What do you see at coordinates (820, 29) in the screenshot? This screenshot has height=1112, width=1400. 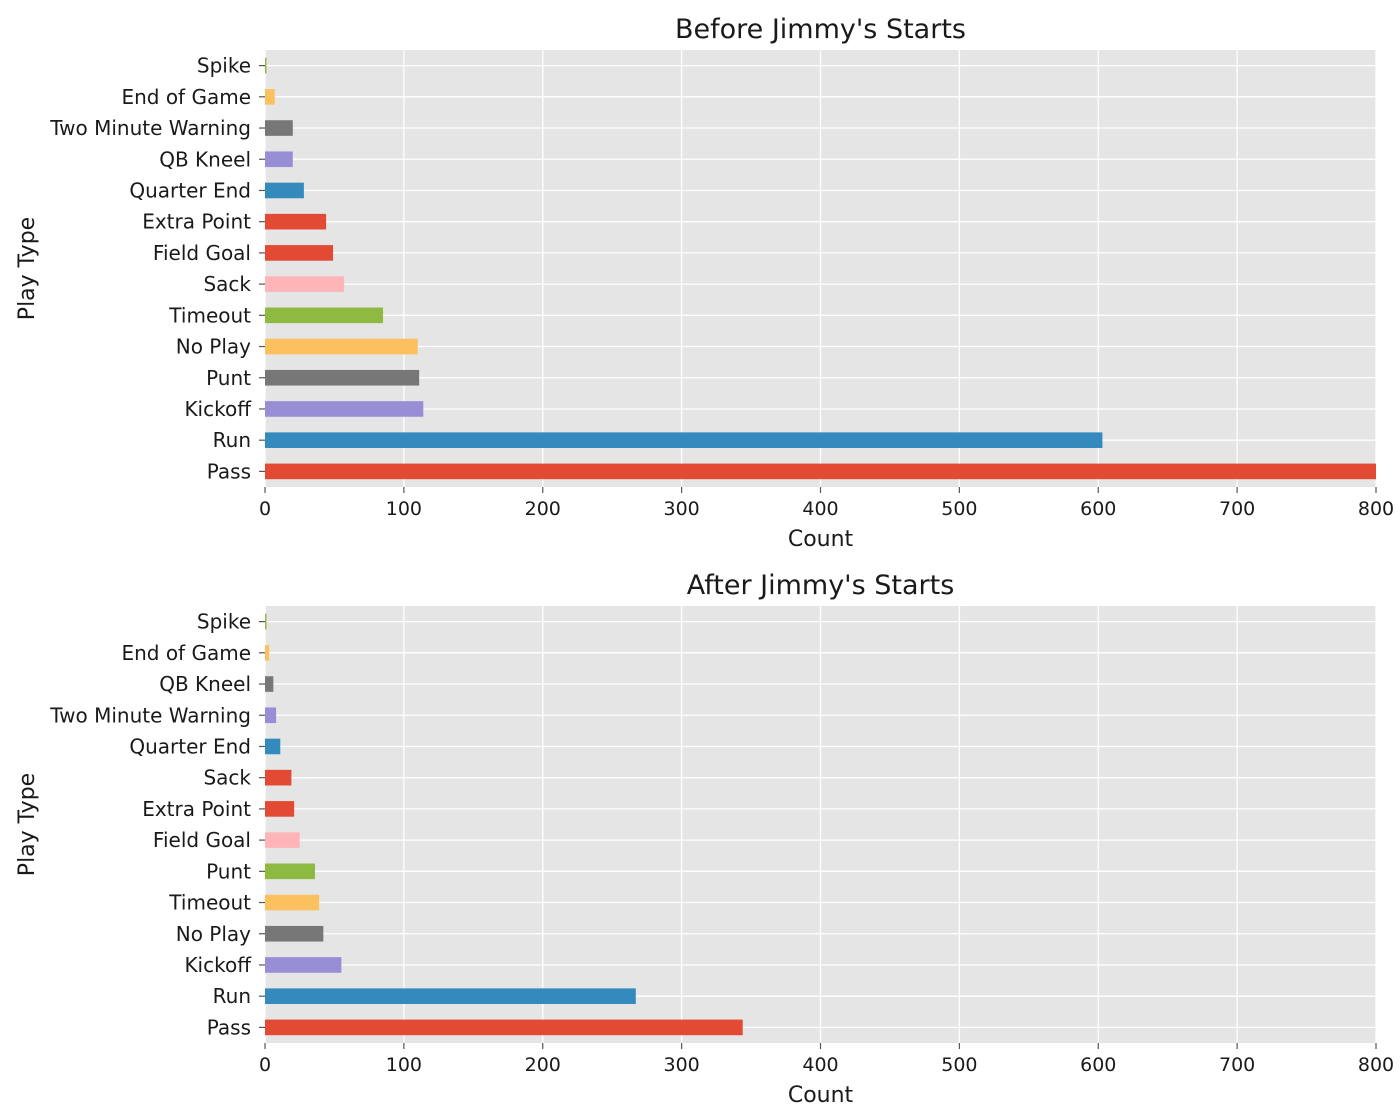 I see `chart-title: Before Jimmy's Starts` at bounding box center [820, 29].